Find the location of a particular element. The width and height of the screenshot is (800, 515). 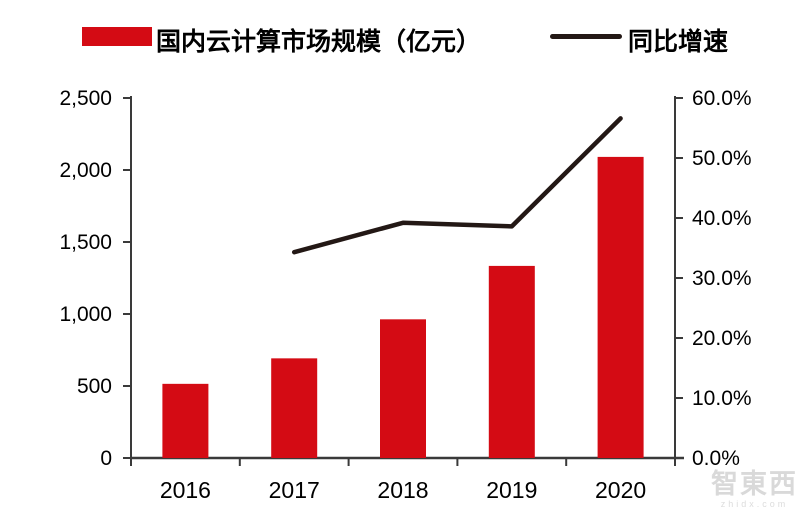

left-axis-tick-label: 1,000 is located at coordinates (85, 314).